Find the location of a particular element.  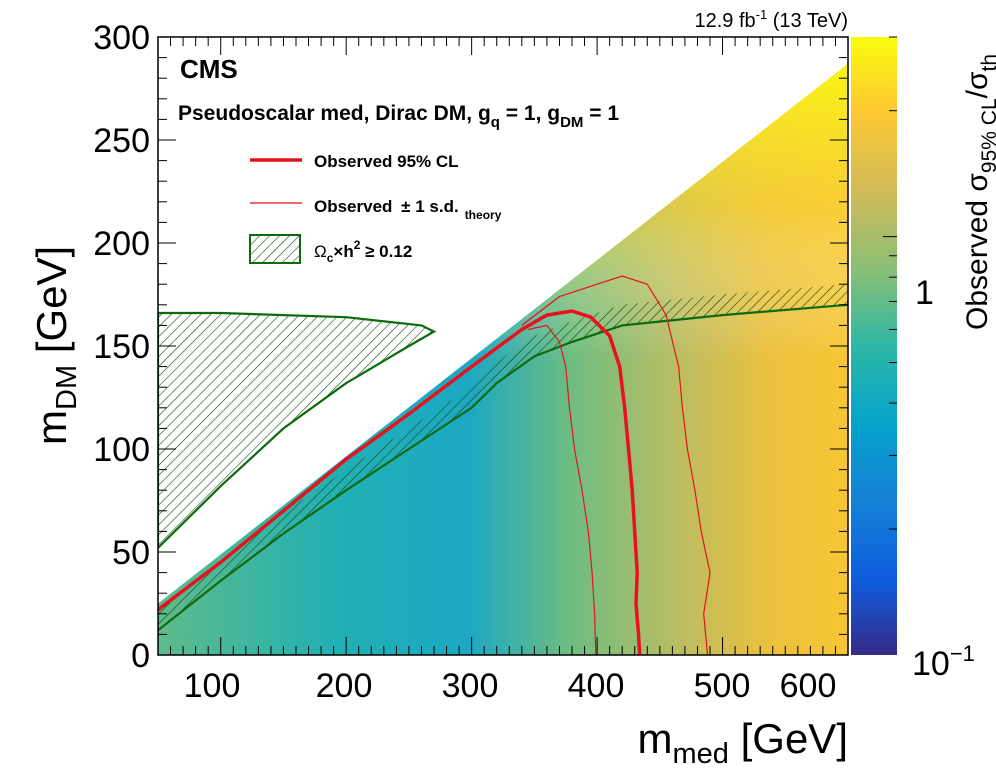

legend-relic-swatch is located at coordinates (275, 249).